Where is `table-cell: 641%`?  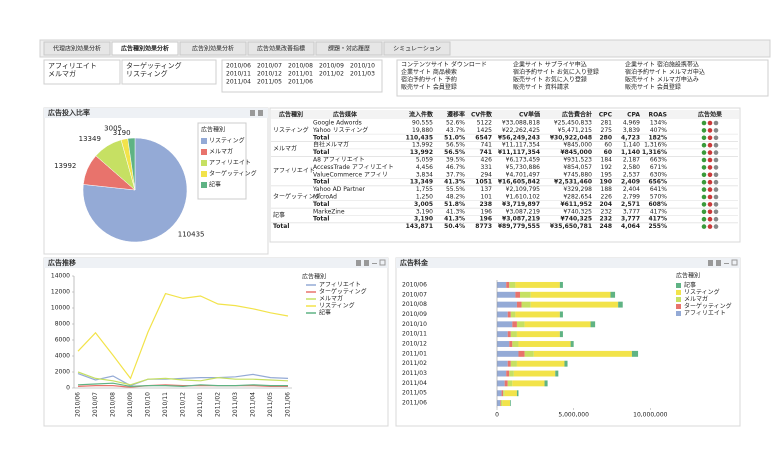 table-cell: 641% is located at coordinates (658, 189).